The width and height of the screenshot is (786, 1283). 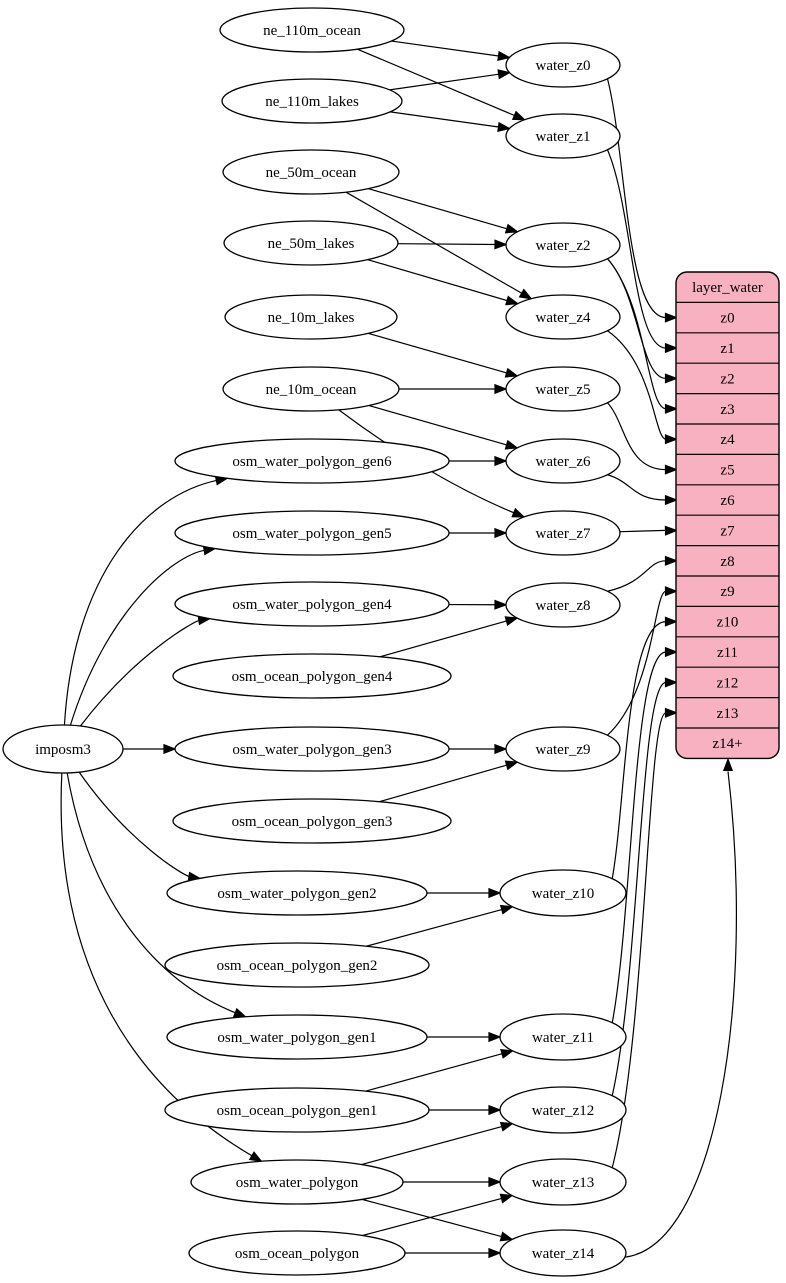 I want to click on node-osm_ocean_polygon_gen2: osm_ocean_polygon_gen2, so click(x=297, y=965).